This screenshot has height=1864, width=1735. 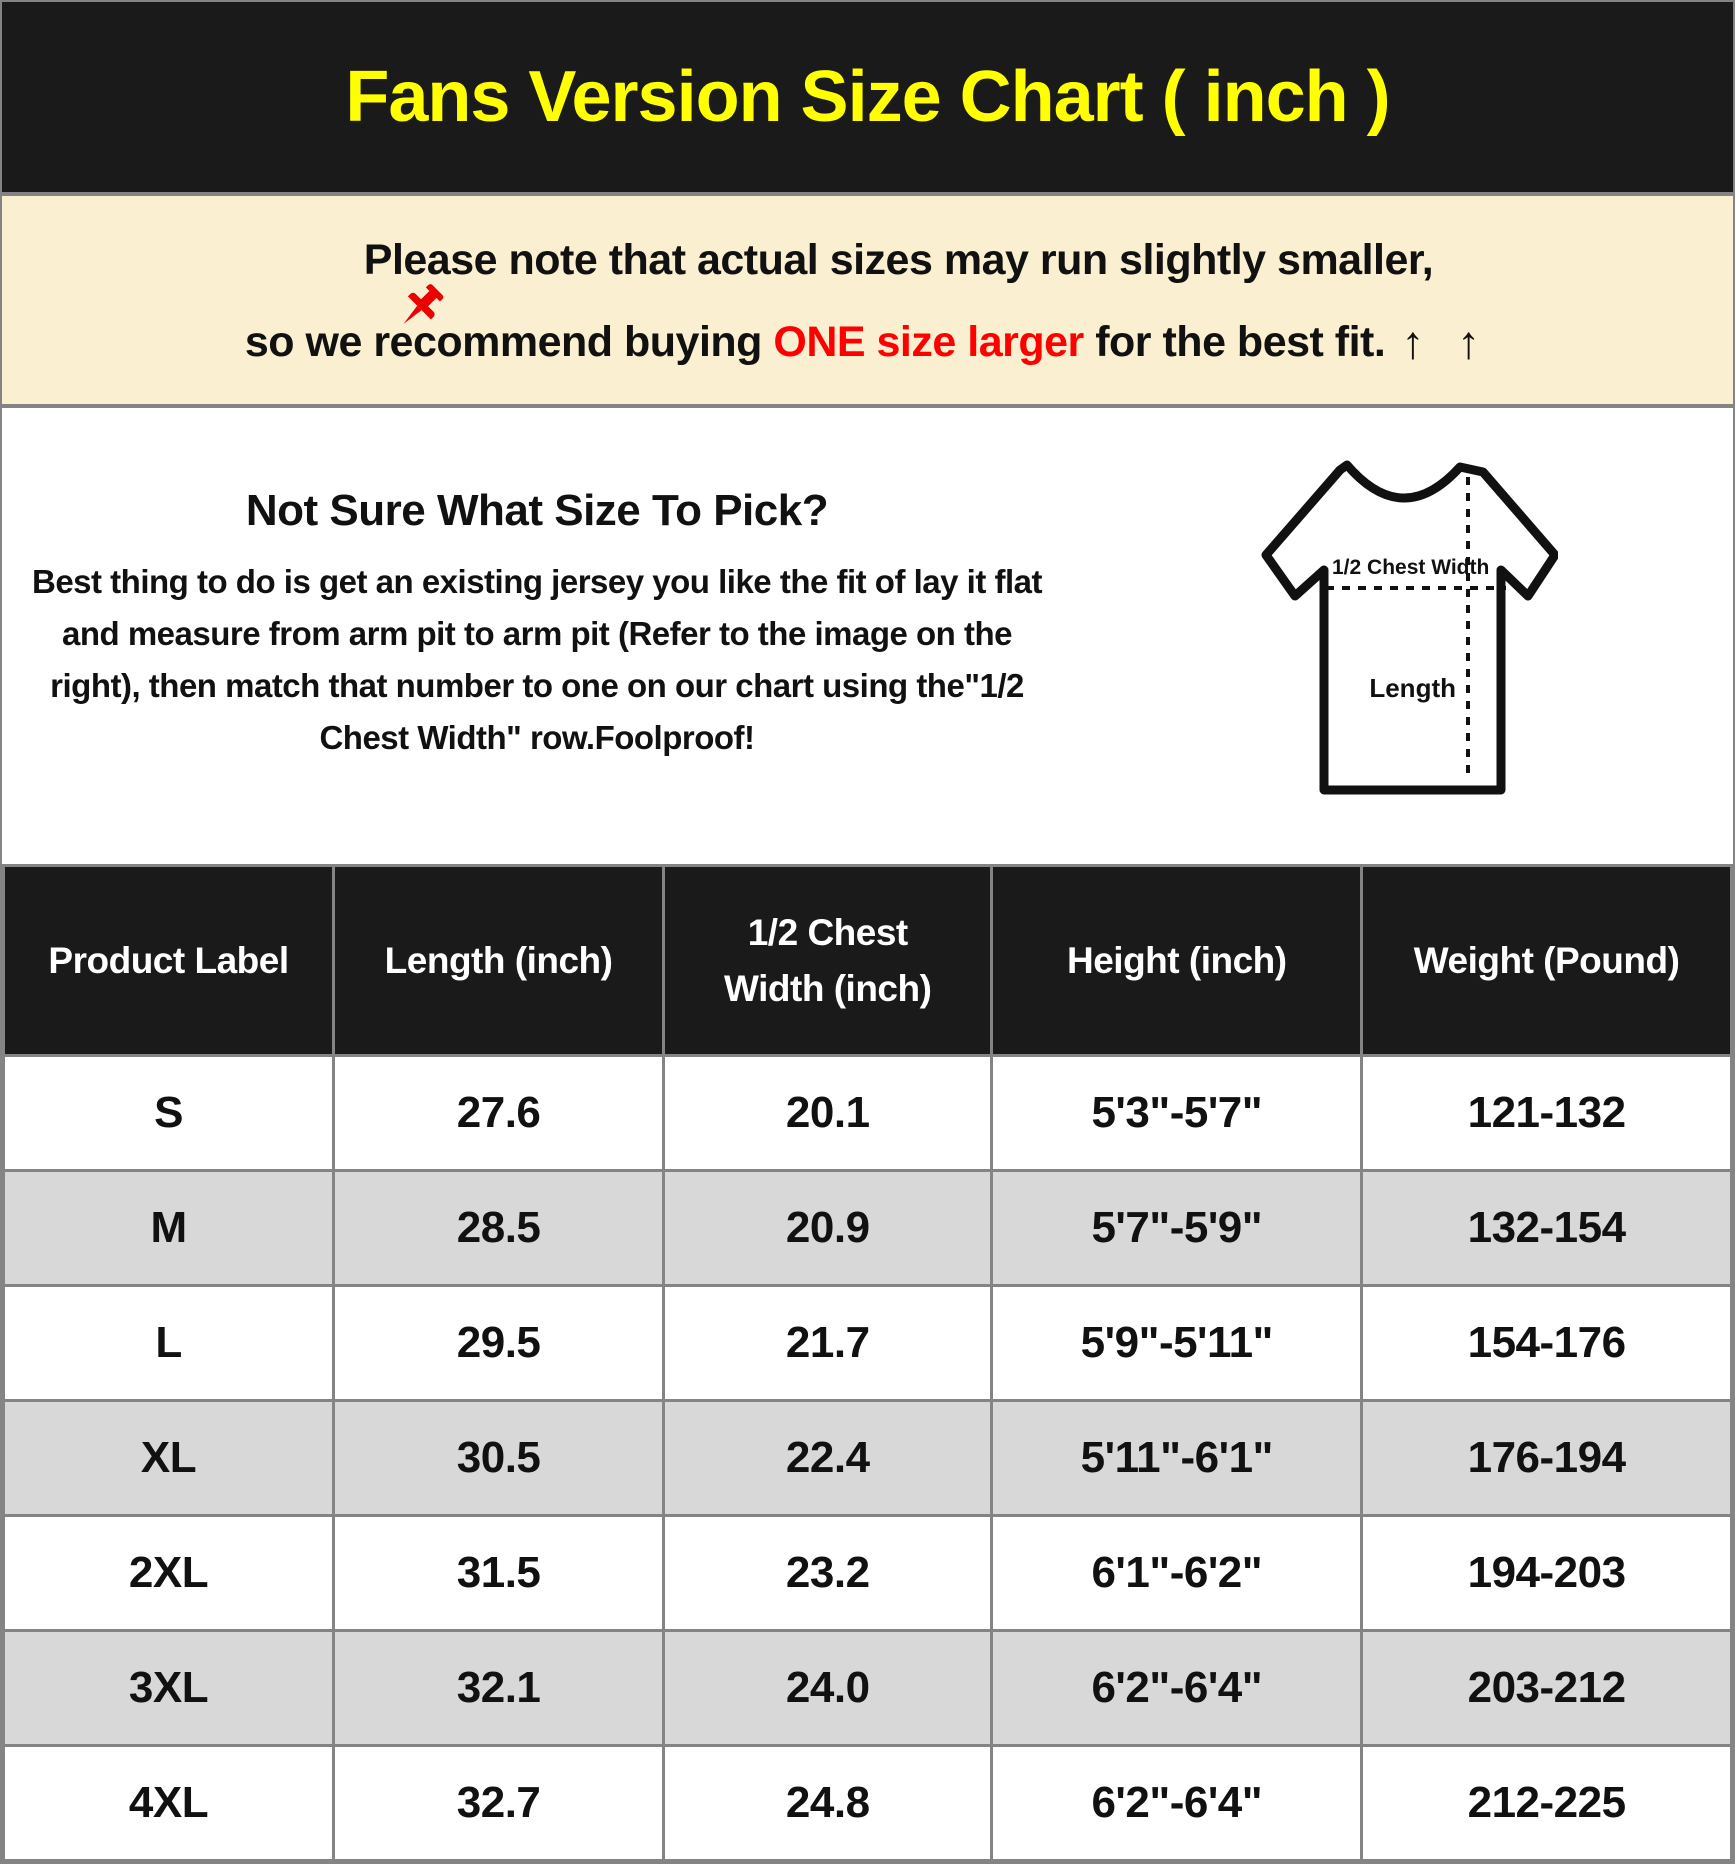 What do you see at coordinates (928, 341) in the screenshot?
I see `note-highlight: ONE size larger` at bounding box center [928, 341].